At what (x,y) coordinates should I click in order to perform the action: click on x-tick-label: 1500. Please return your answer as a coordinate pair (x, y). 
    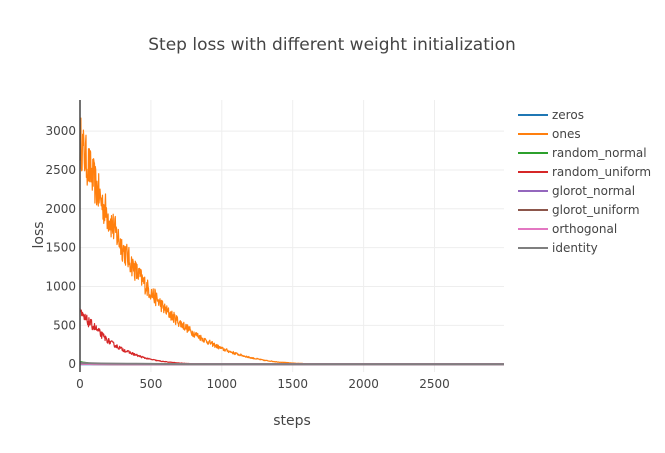
    Looking at the image, I should click on (292, 384).